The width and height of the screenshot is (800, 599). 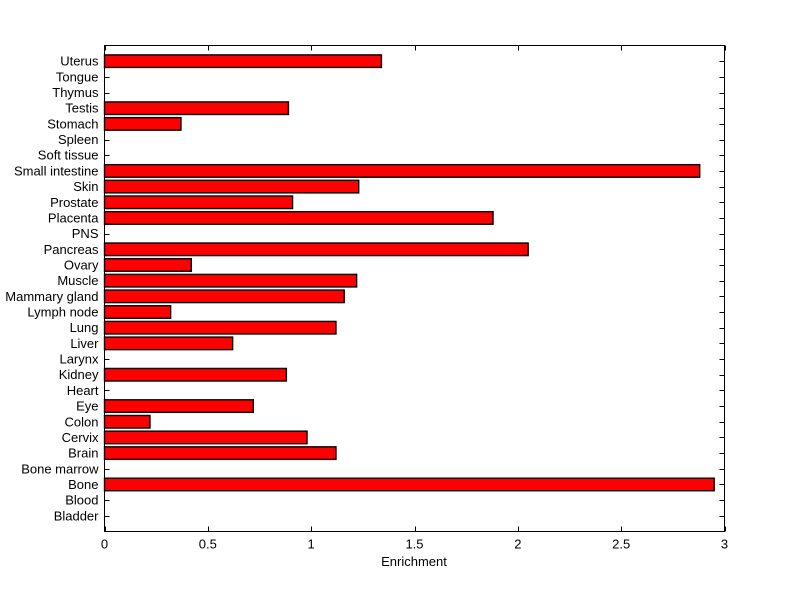 I want to click on y-tick-label: Testis, so click(x=82, y=108).